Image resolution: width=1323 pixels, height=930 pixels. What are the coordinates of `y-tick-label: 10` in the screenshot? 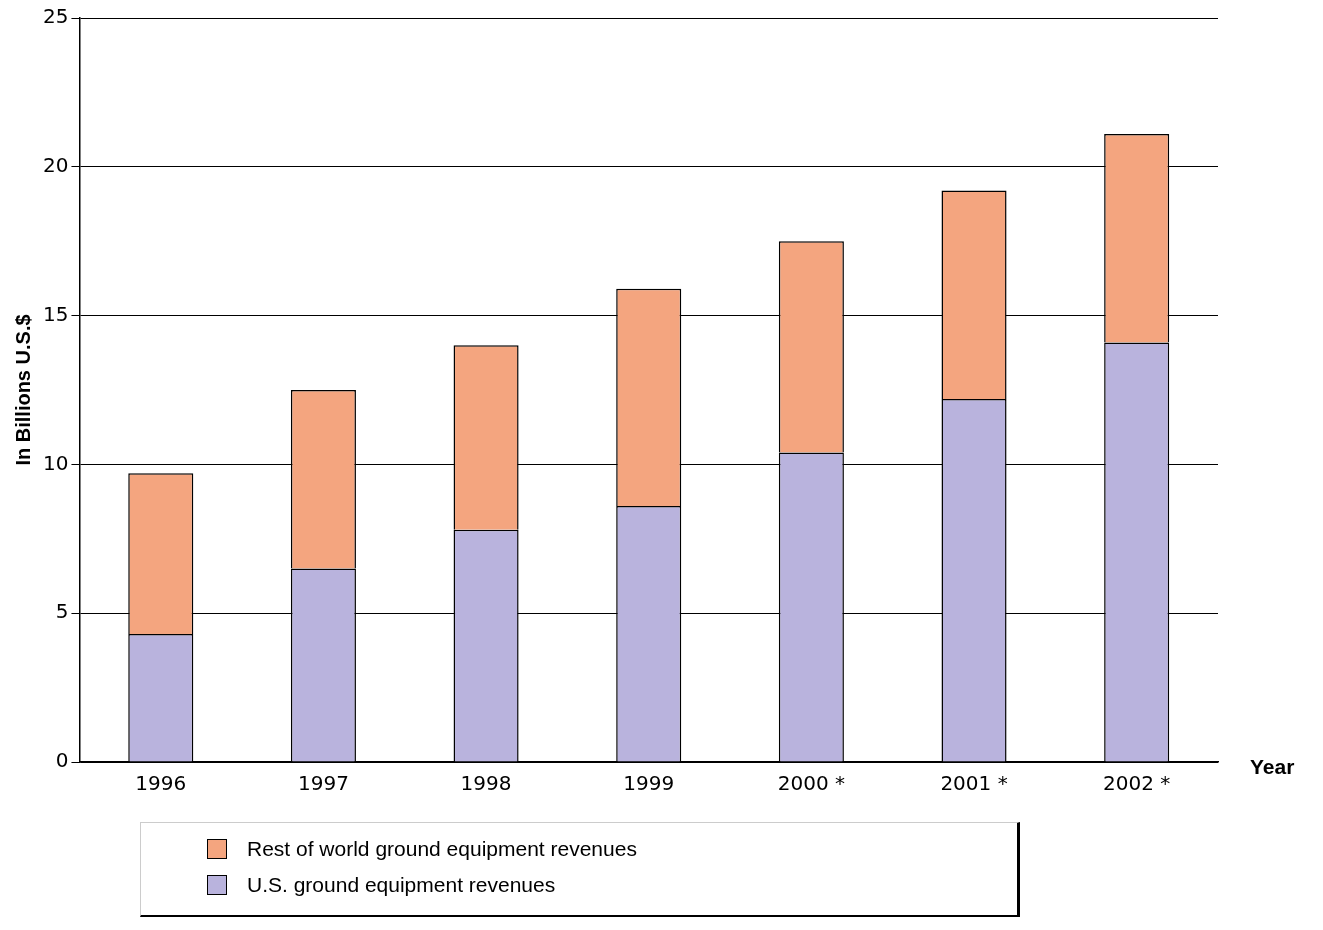 It's located at (56, 462).